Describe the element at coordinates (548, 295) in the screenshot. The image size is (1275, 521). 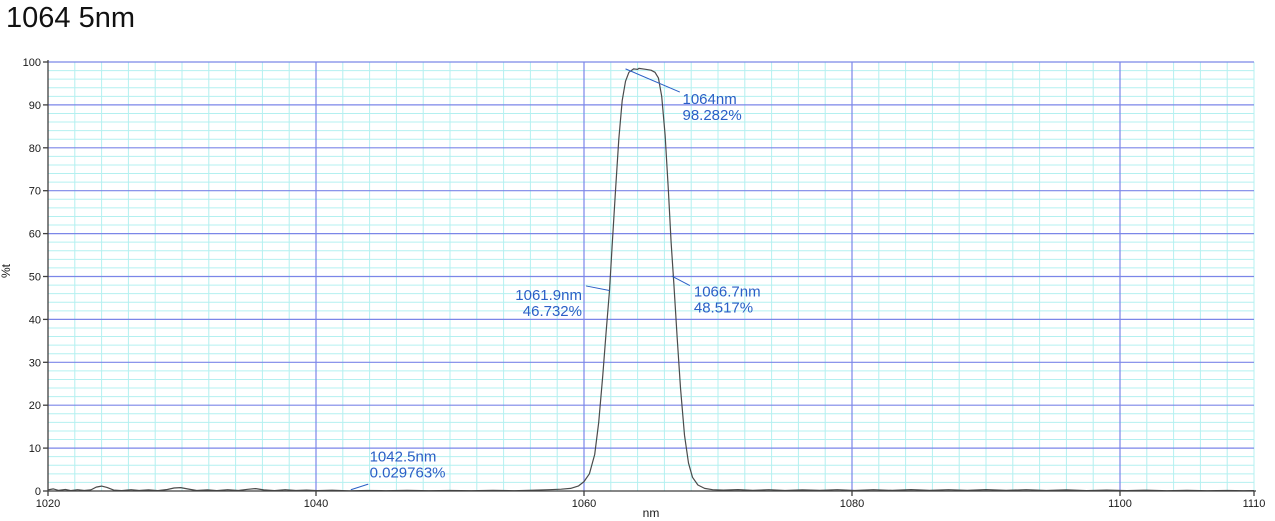
I see `annotation-wavelength: 1061.9nm` at that location.